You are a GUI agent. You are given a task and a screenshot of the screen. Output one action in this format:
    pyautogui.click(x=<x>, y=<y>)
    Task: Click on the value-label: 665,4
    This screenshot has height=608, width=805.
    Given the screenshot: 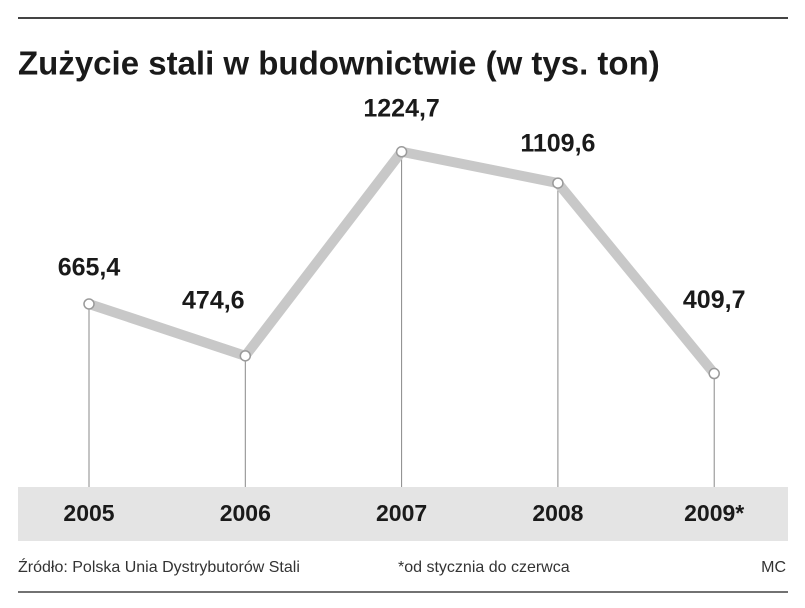 What is the action you would take?
    pyautogui.click(x=89, y=268)
    